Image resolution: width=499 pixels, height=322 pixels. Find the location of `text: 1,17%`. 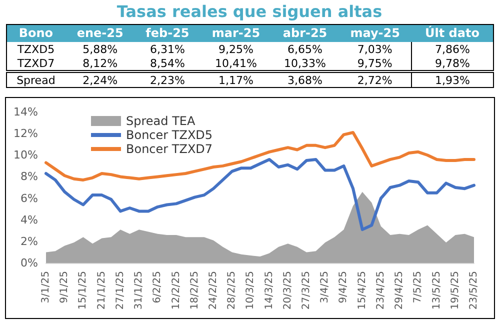

text: 1,17% is located at coordinates (236, 80).